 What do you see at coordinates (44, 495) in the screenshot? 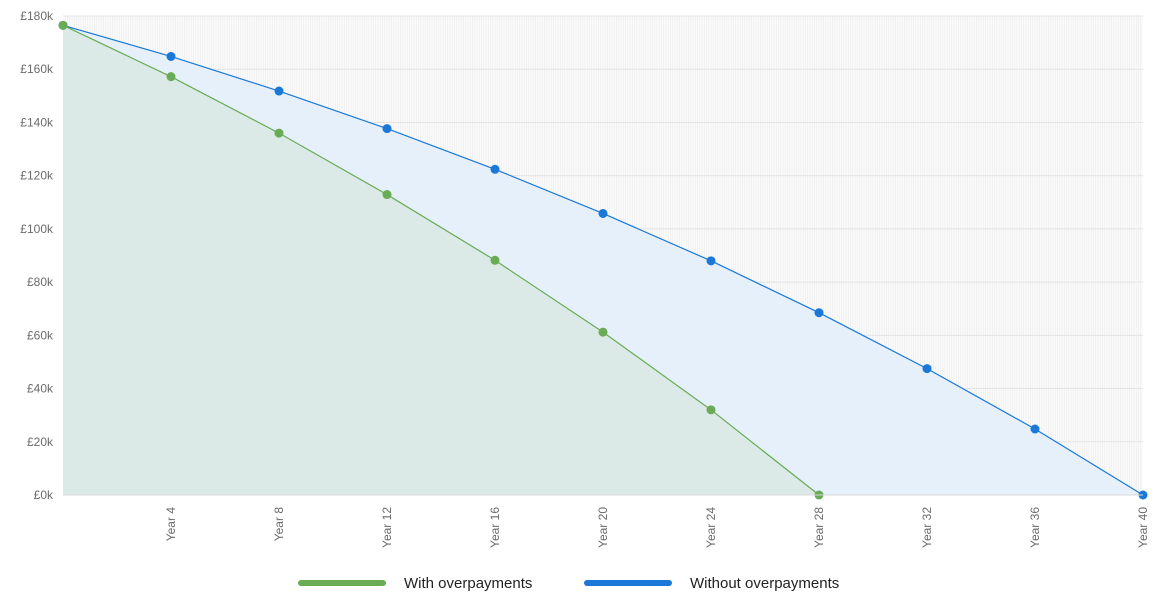
I see `y-tick-label: £0k` at bounding box center [44, 495].